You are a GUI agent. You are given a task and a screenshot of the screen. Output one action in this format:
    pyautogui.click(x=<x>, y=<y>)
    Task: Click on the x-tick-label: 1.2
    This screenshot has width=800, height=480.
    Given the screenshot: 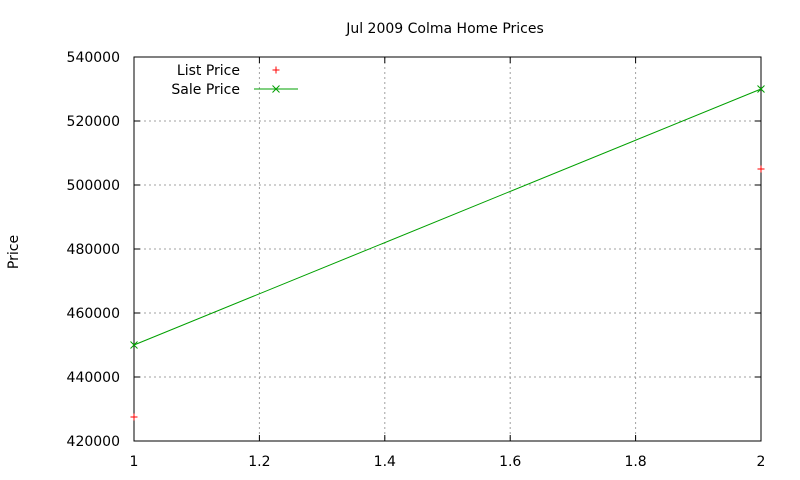 What is the action you would take?
    pyautogui.click(x=259, y=462)
    